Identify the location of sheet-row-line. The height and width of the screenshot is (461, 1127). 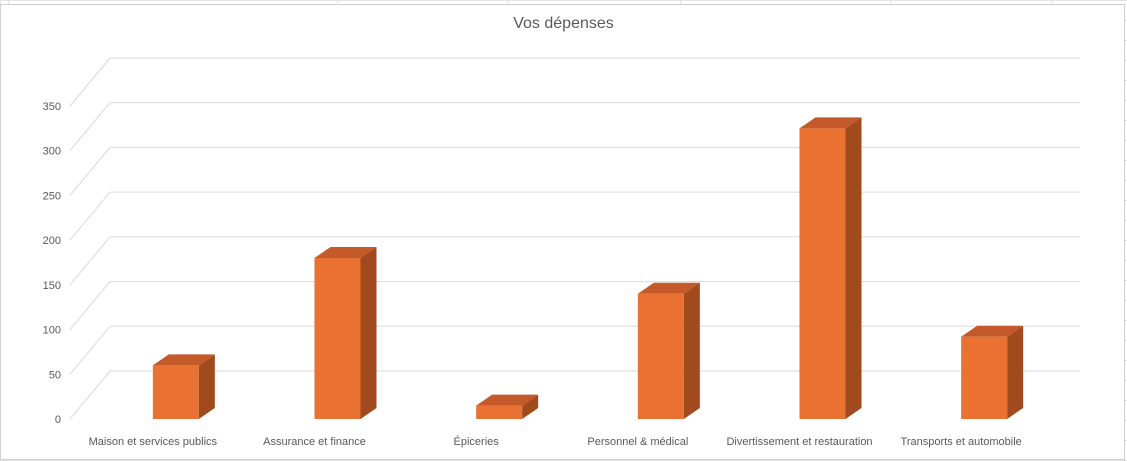
(563, 0).